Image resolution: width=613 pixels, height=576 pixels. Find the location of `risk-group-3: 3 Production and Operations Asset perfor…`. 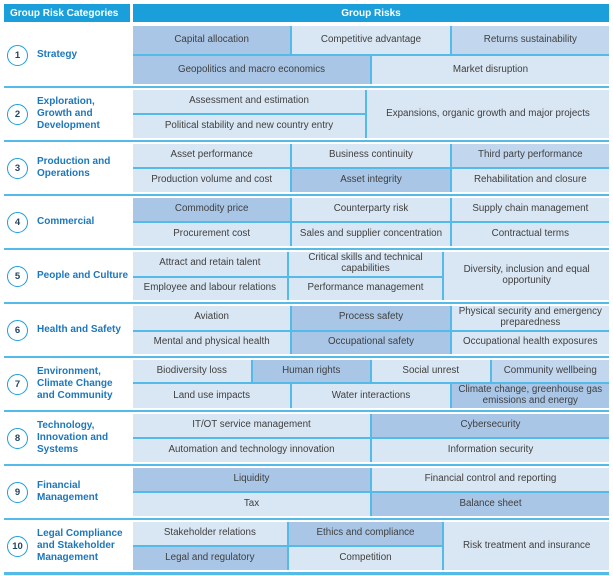

risk-group-3: 3 Production and Operations Asset perfor… is located at coordinates (306, 168).